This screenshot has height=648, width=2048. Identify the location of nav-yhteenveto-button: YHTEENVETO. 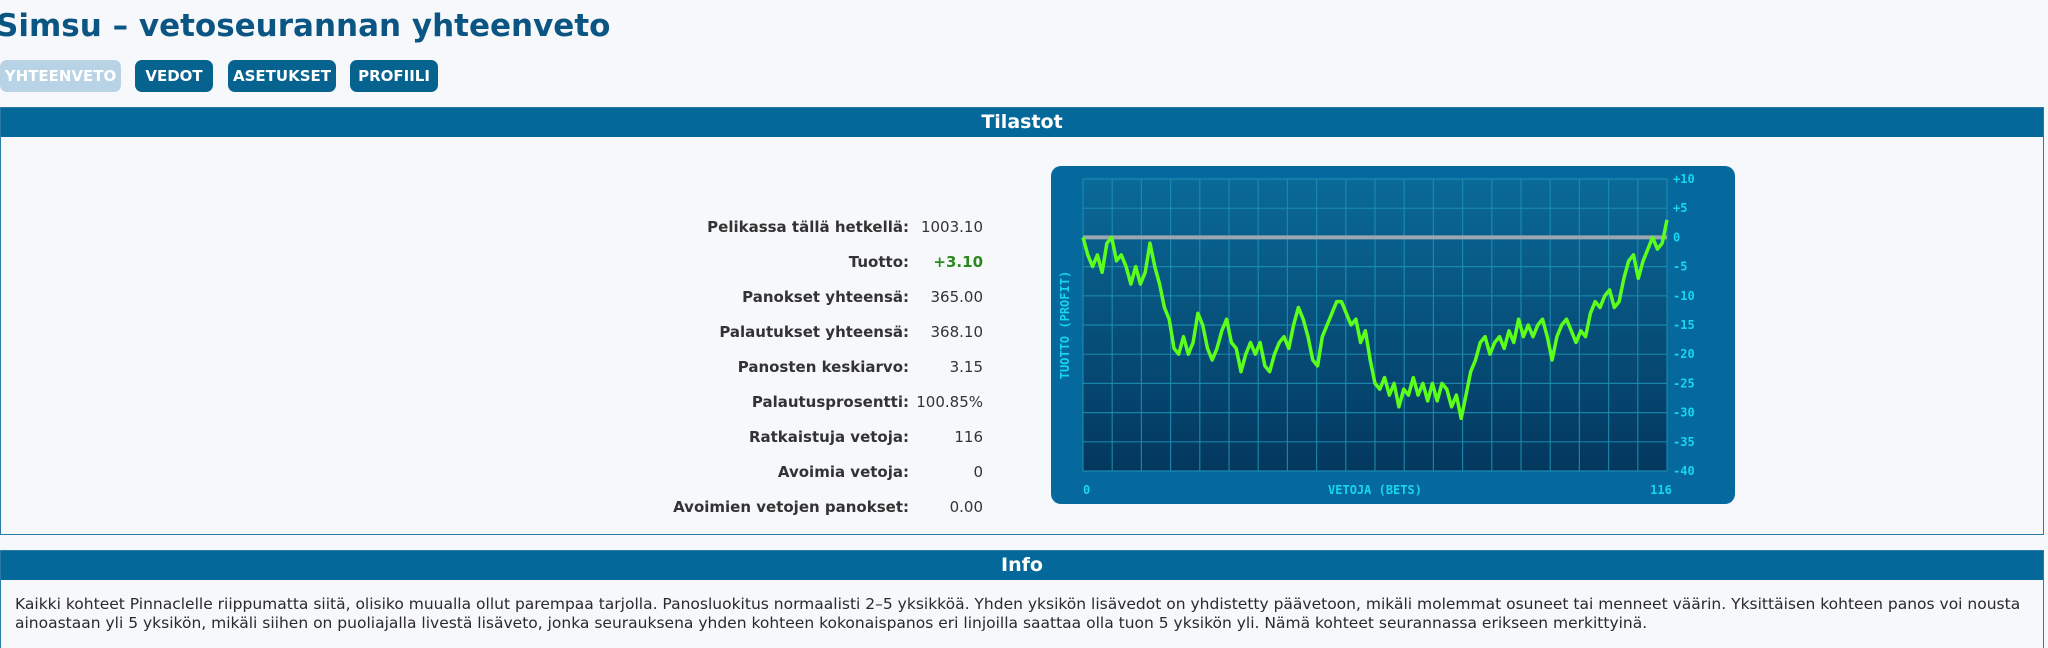
(60, 76).